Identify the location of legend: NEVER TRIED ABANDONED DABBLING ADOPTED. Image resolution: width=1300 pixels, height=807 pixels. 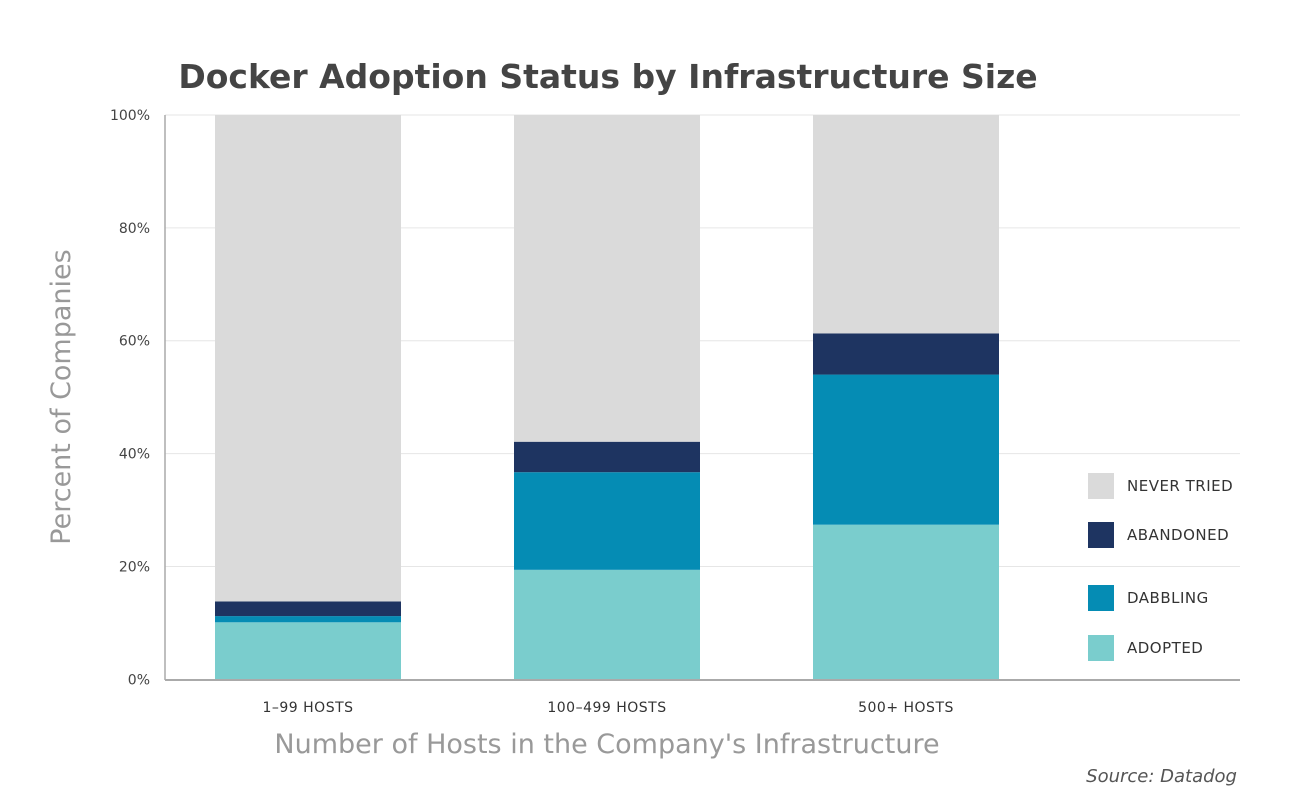
(1160, 567).